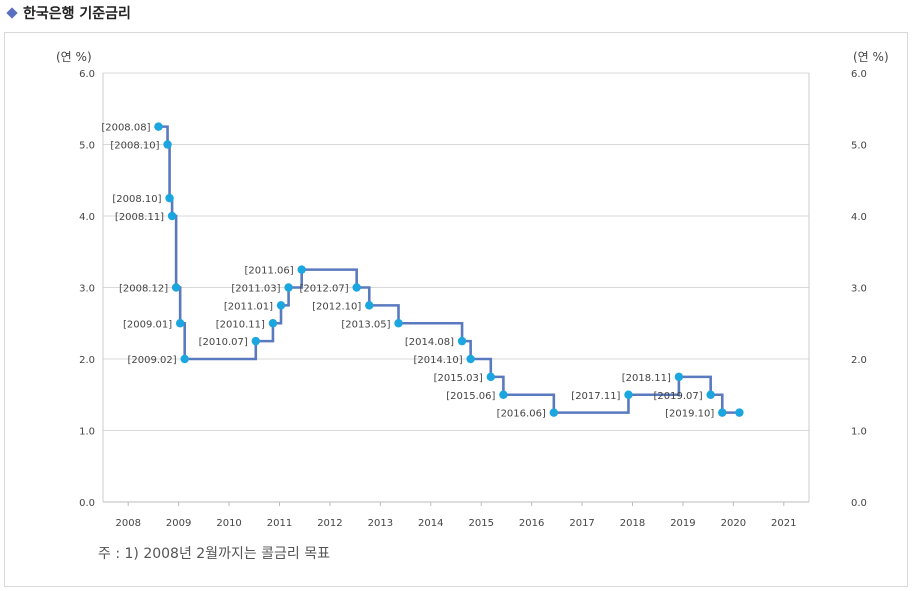  Describe the element at coordinates (143, 289) in the screenshot. I see `data-label: [2008.12]` at that location.